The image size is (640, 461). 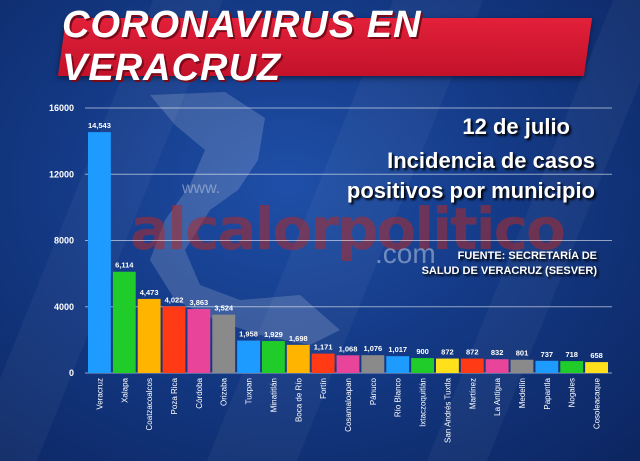 What do you see at coordinates (572, 392) in the screenshot?
I see `x-tick-label: Nogales` at bounding box center [572, 392].